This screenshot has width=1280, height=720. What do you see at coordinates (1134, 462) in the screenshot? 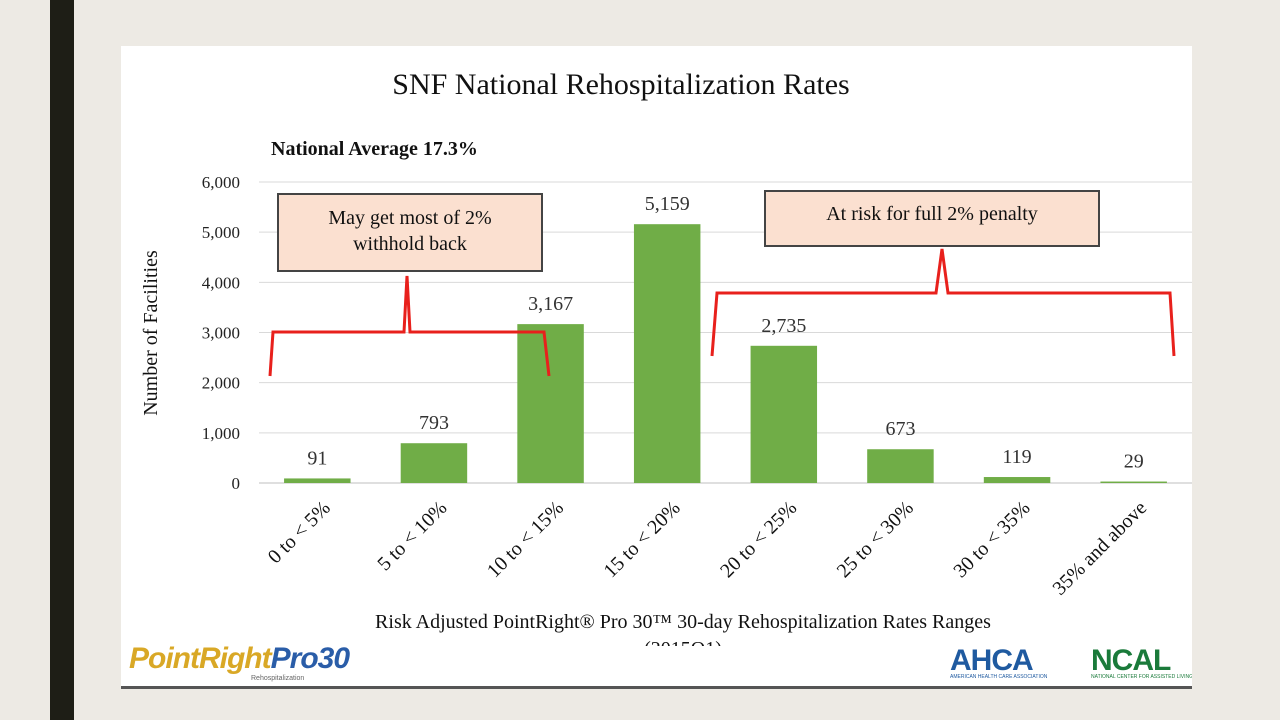
I see `bar-value-label: 29` at bounding box center [1134, 462].